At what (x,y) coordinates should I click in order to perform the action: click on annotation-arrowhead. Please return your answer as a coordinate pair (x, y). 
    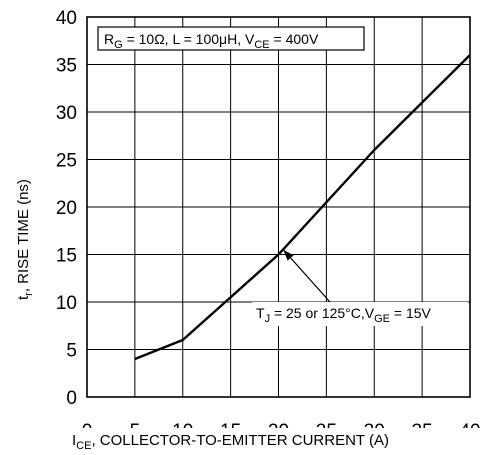
    Looking at the image, I should click on (288, 255).